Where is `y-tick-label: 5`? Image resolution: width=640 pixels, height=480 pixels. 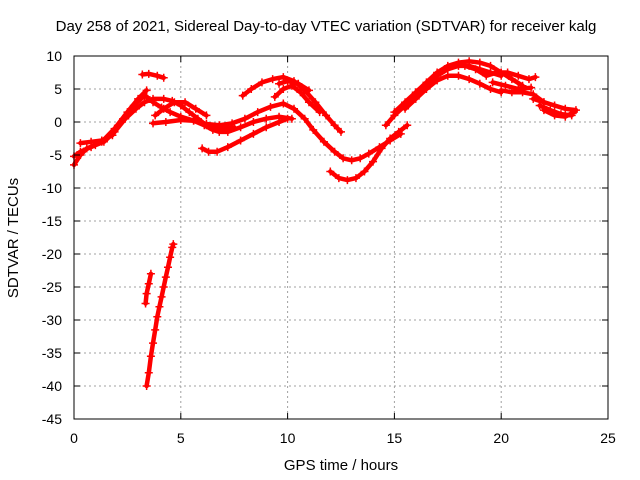 y-tick-label: 5 is located at coordinates (58, 89).